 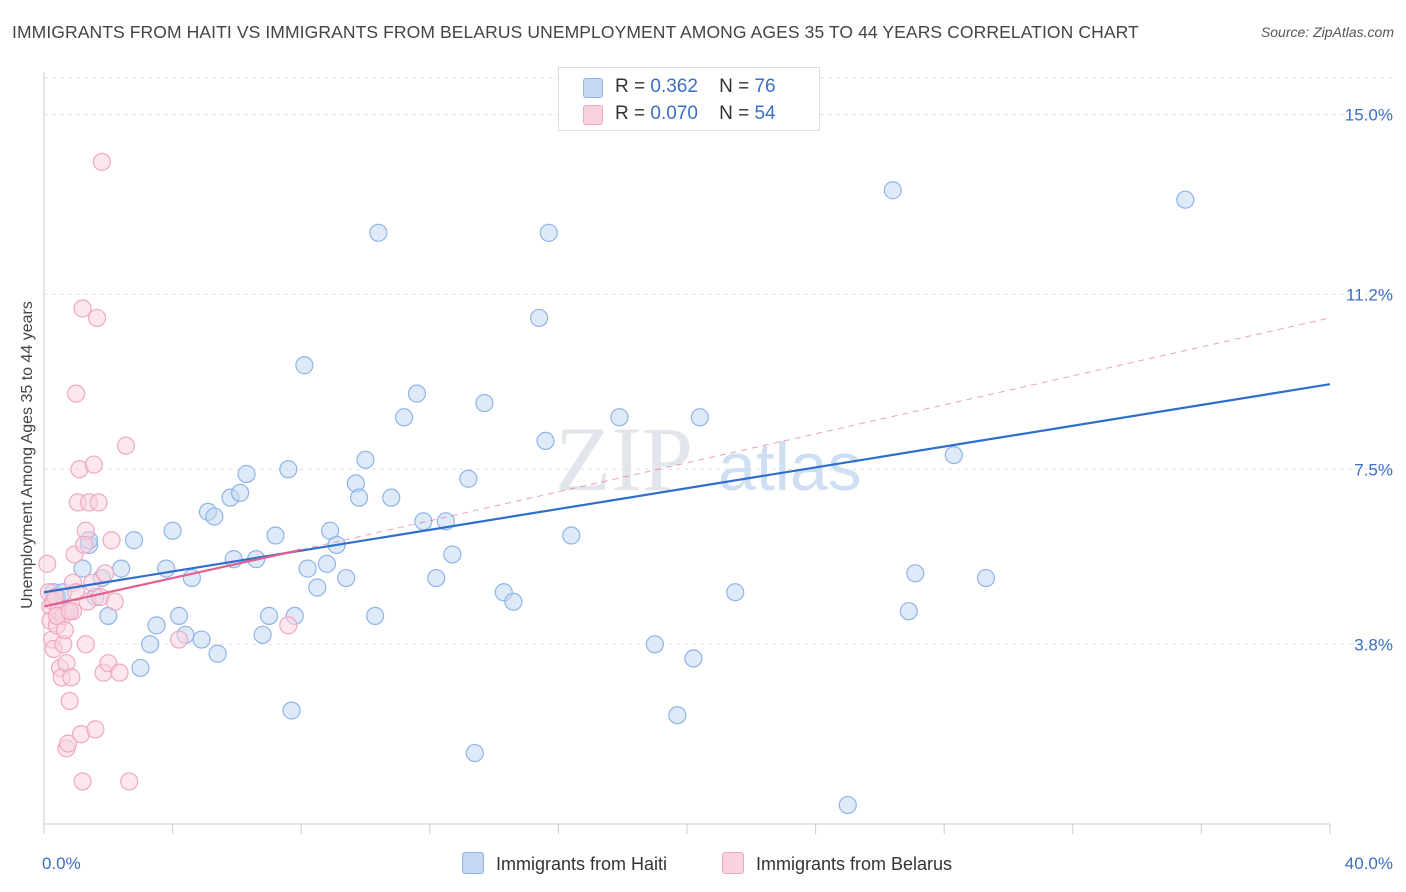 What do you see at coordinates (1373, 644) in the screenshot?
I see `y-tick-label: 3.8%` at bounding box center [1373, 644].